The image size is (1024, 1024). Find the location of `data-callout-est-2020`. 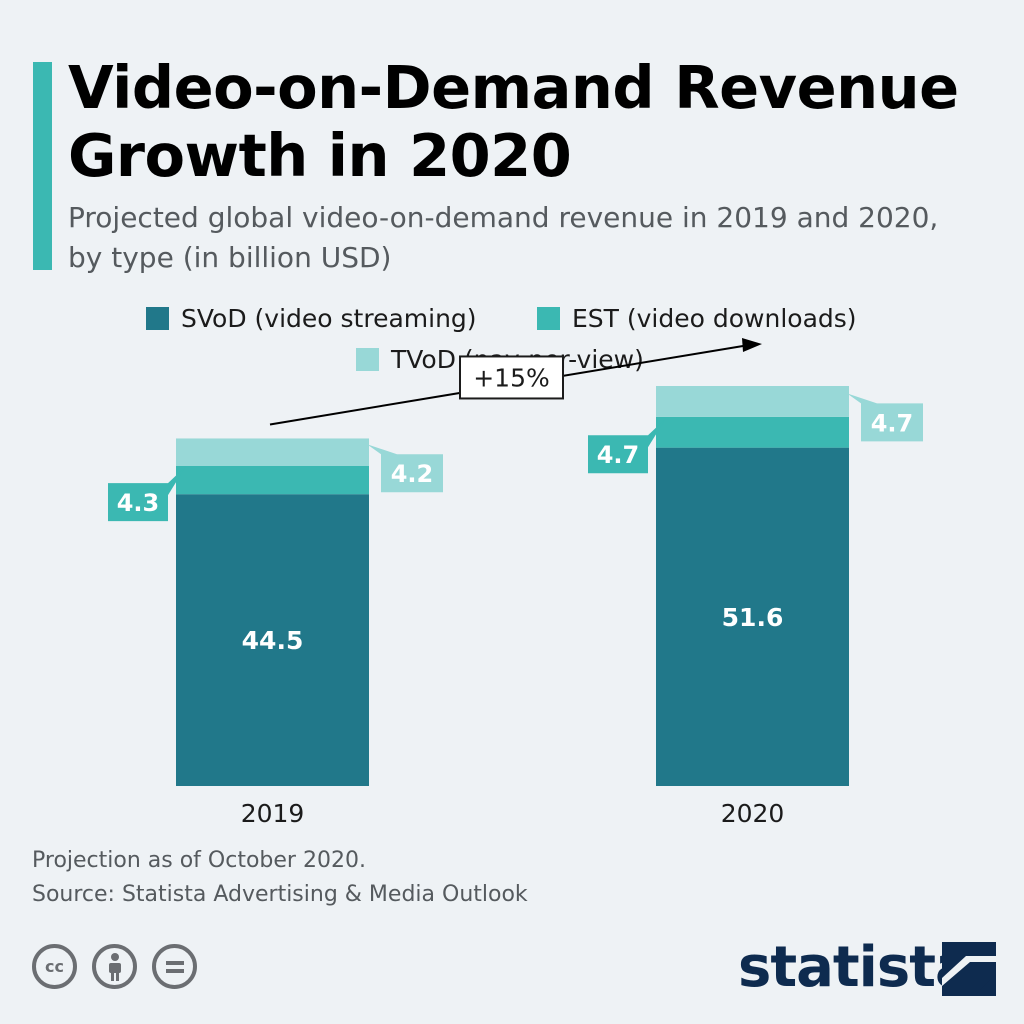

data-callout-est-2020 is located at coordinates (627, 446).